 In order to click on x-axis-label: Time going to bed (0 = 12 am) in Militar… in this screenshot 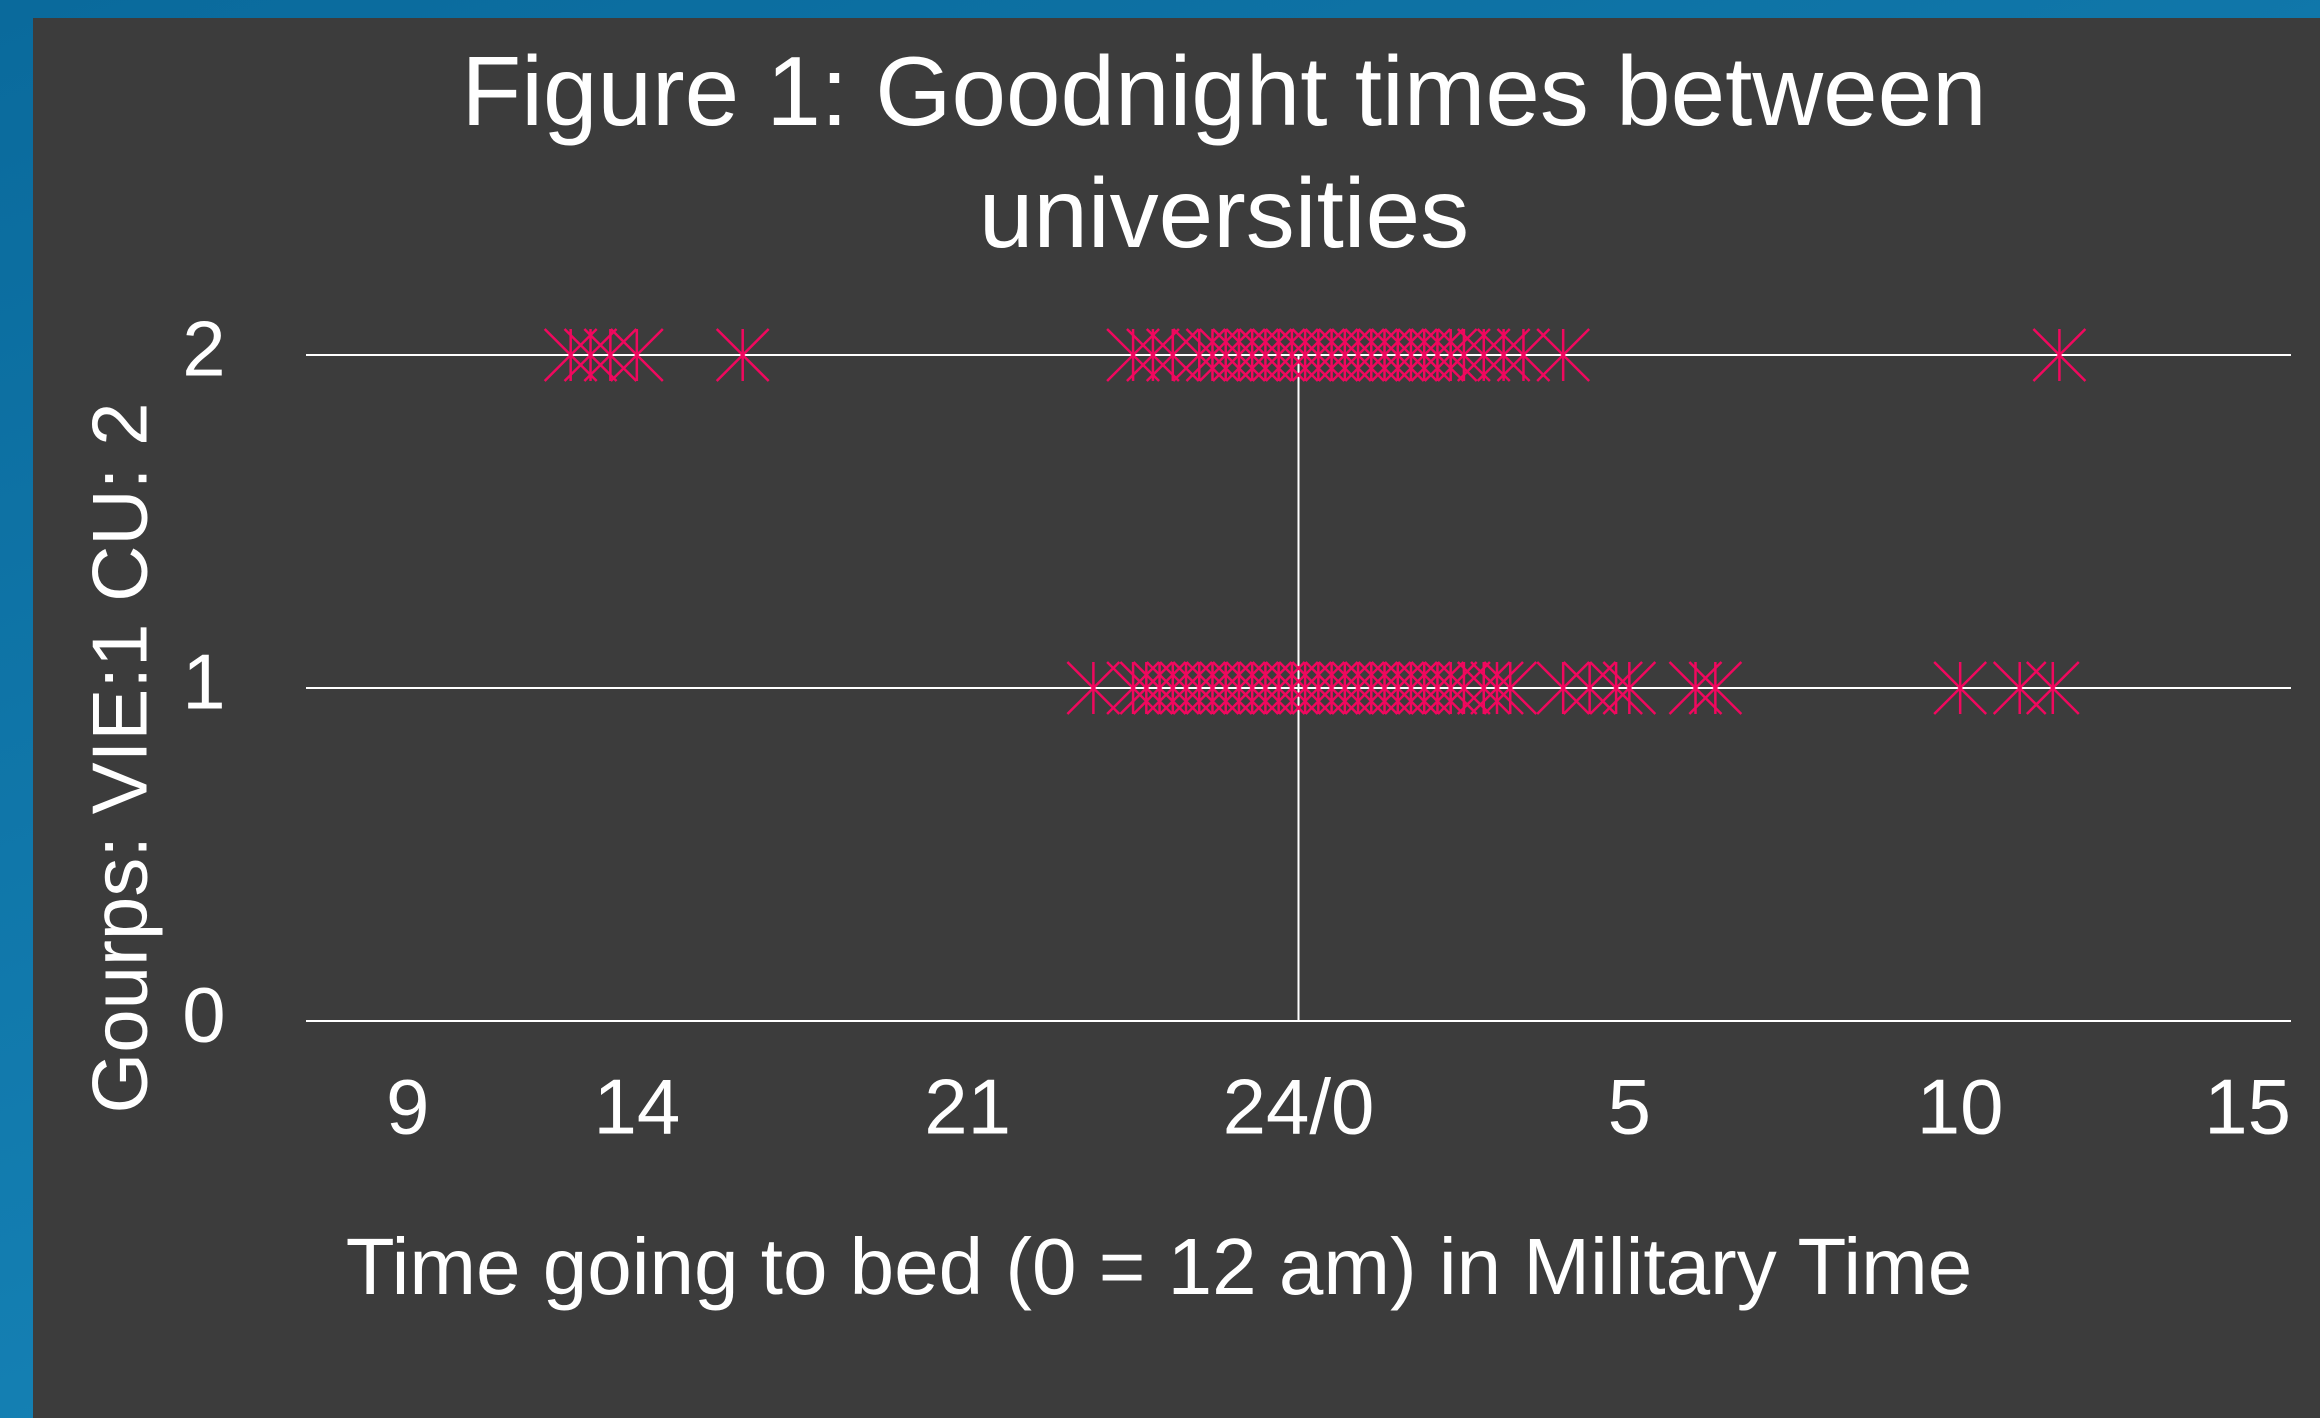, I will do `click(1159, 1266)`.